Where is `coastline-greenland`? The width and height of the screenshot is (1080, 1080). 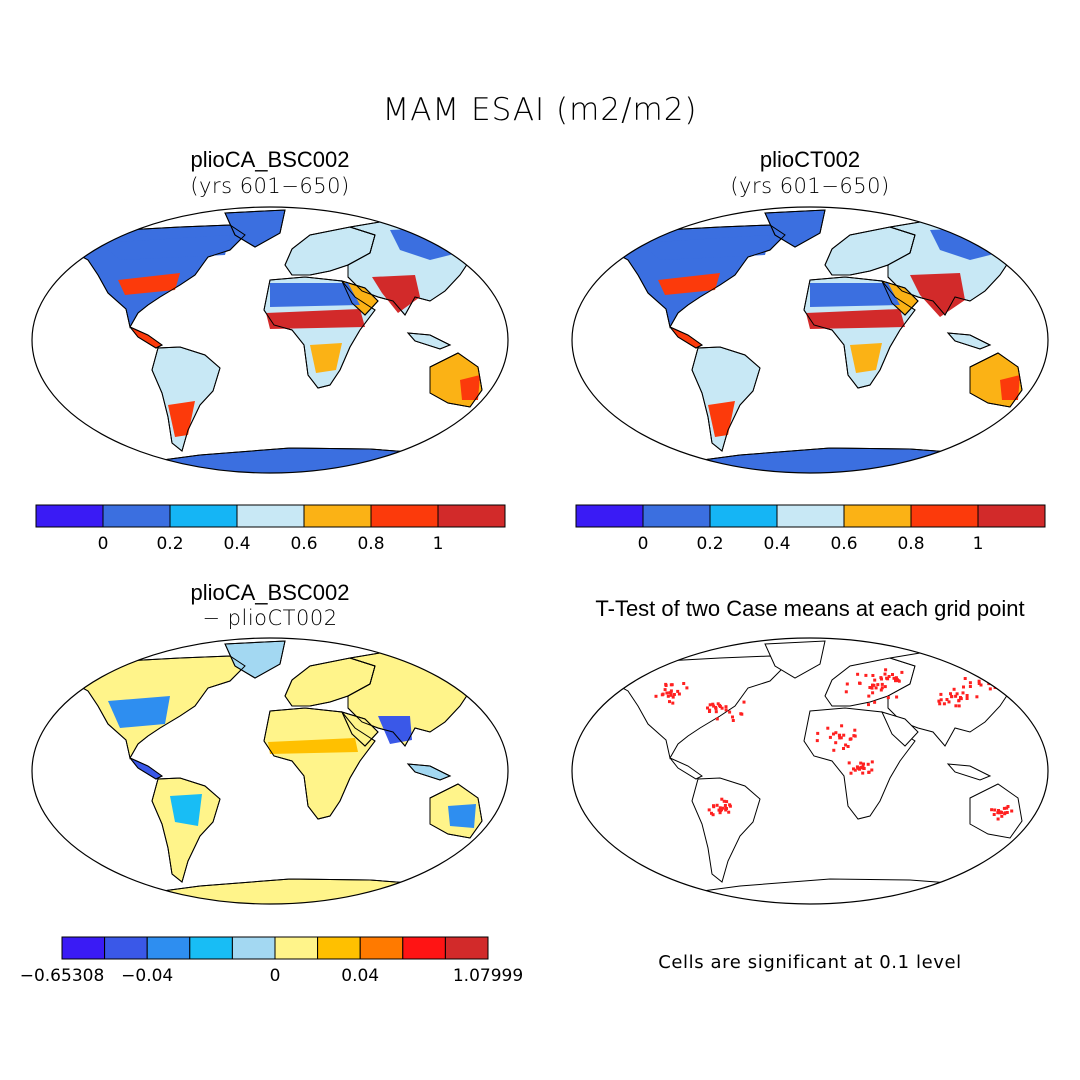 coastline-greenland is located at coordinates (255, 228).